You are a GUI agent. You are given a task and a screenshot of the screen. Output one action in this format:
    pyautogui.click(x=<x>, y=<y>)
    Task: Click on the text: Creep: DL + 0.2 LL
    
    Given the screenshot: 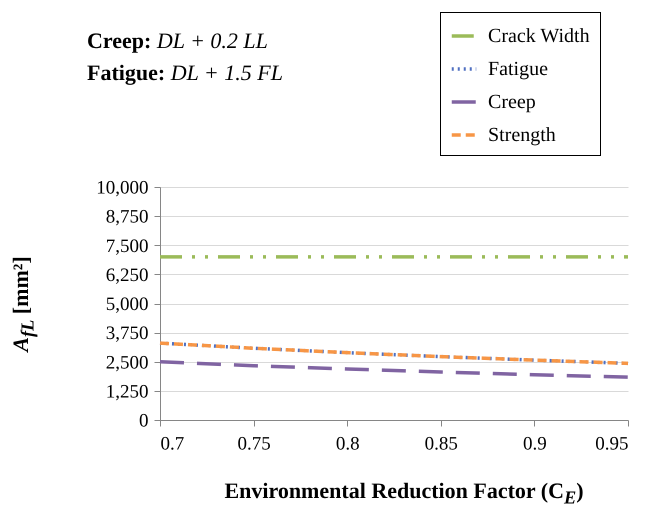 What is the action you would take?
    pyautogui.click(x=177, y=40)
    